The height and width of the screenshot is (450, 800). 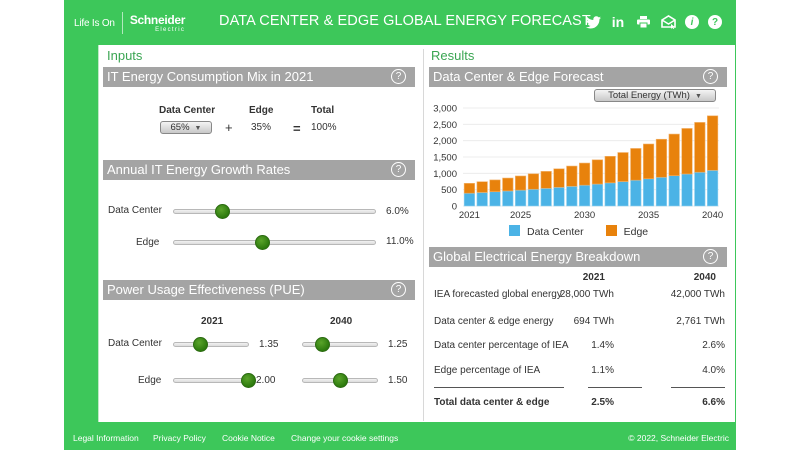 I want to click on chart-legend: Data Center Edge, so click(x=578, y=231).